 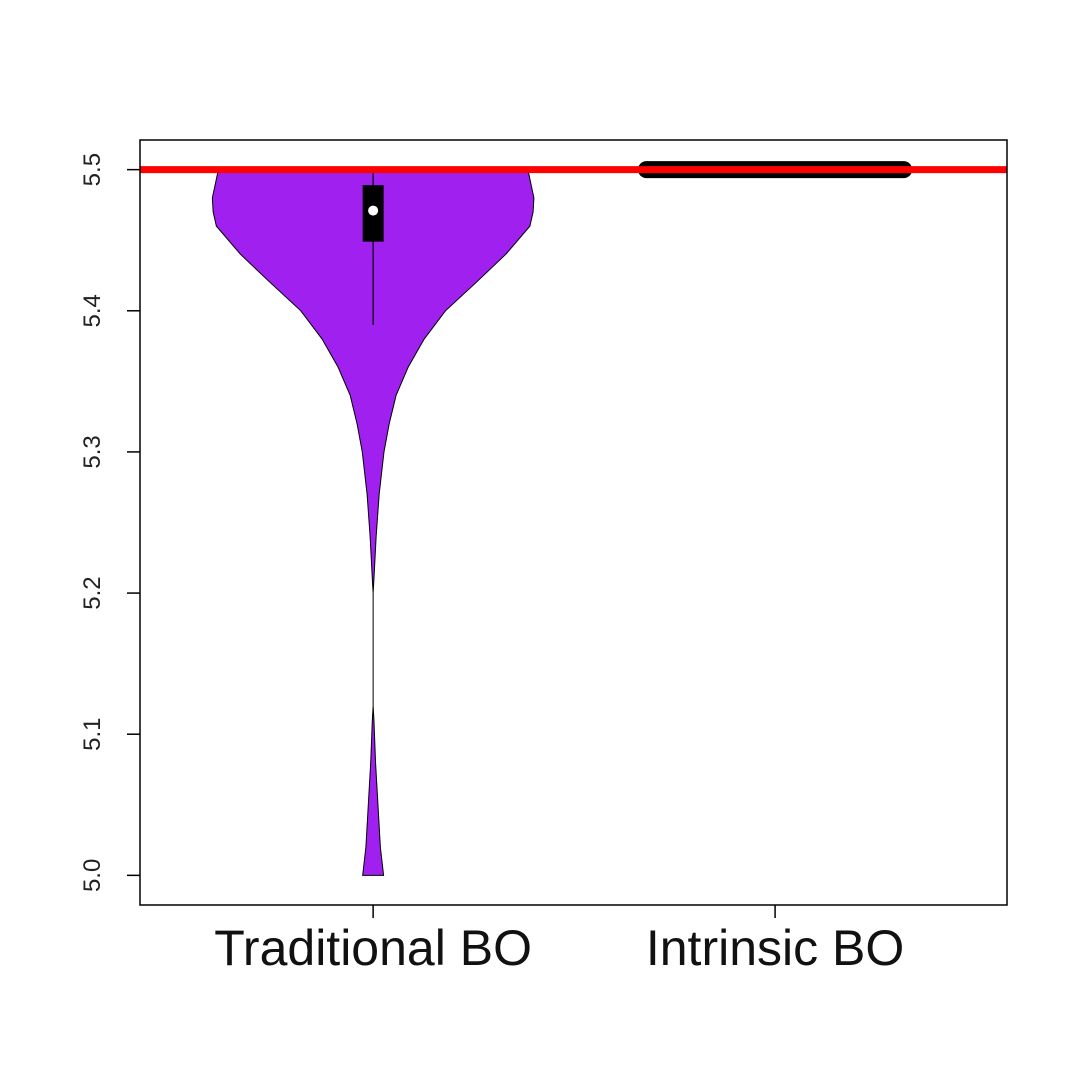 I want to click on y-tick-label: 5.3, so click(x=92, y=451).